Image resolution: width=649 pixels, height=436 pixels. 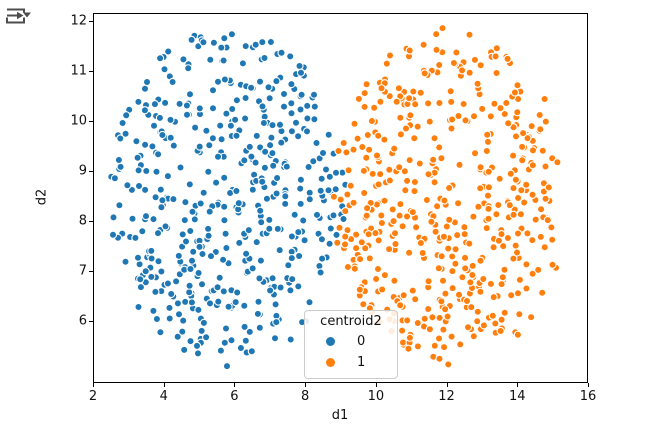 I want to click on legend-entry: 0, so click(x=351, y=341).